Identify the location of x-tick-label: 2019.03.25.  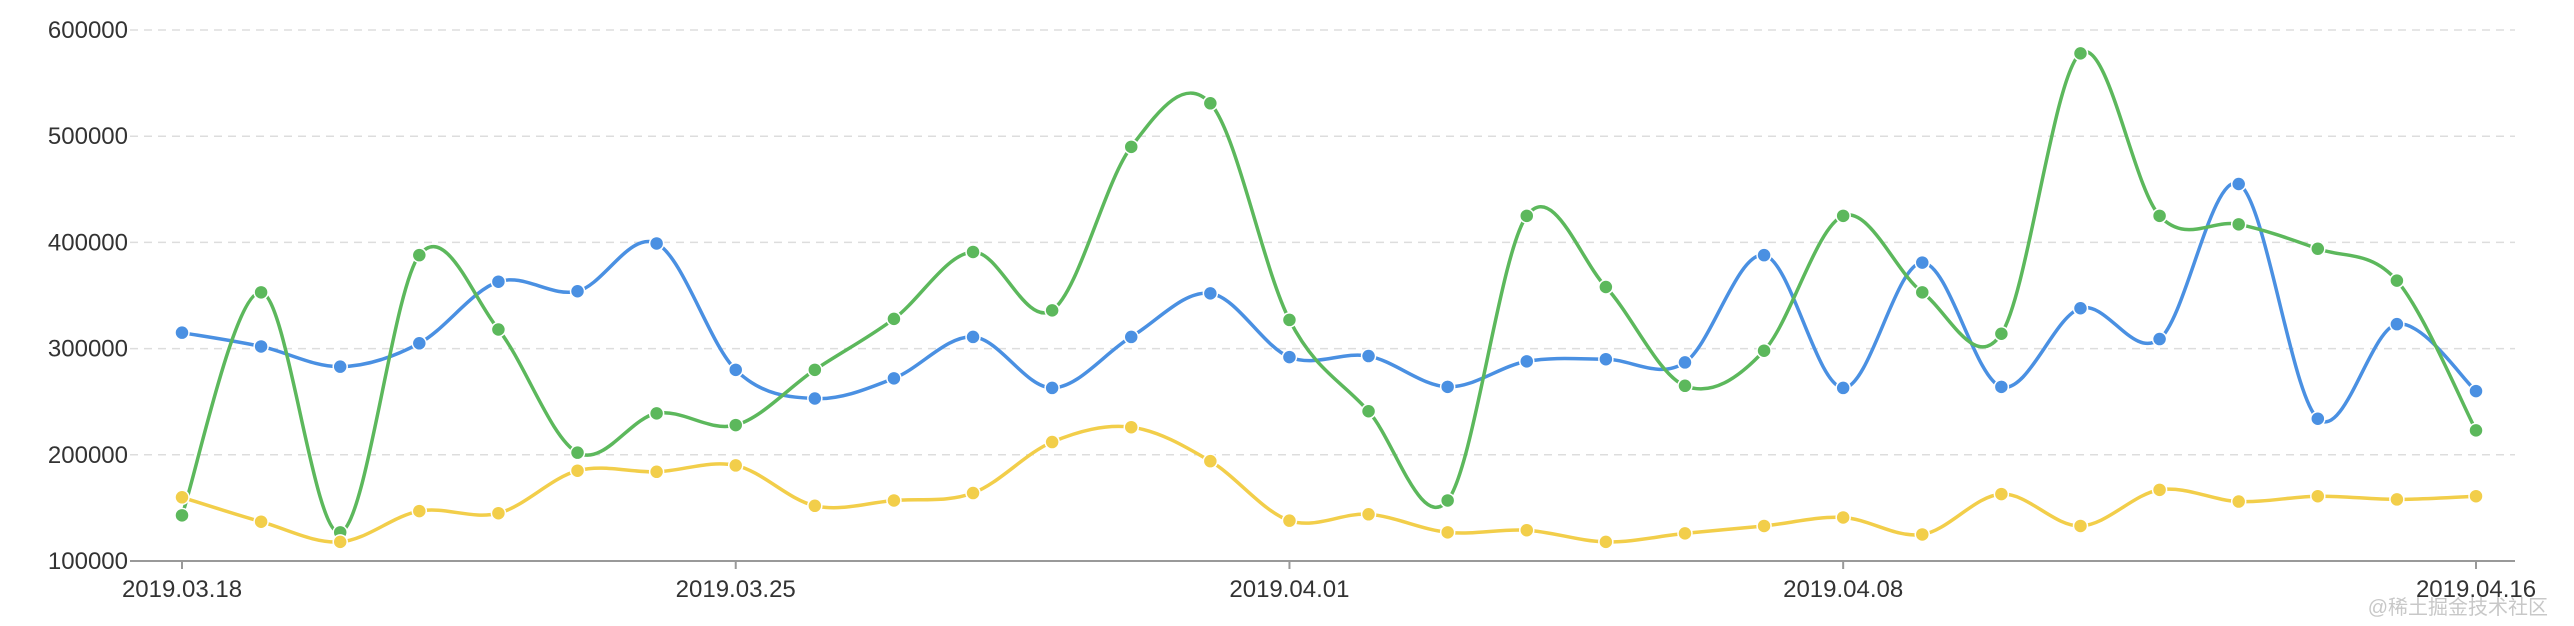
(736, 589).